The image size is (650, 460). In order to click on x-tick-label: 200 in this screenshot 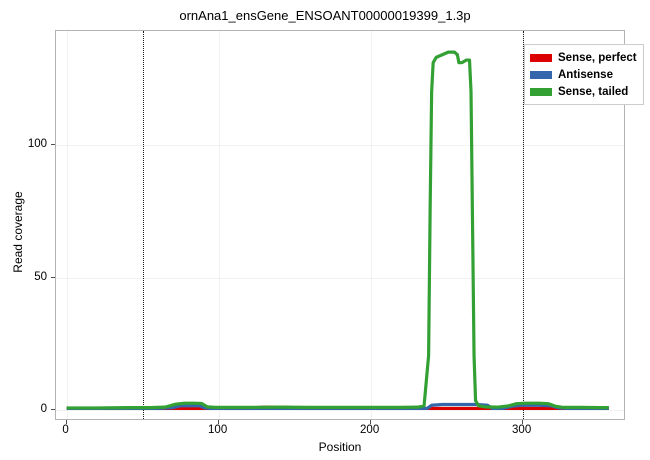, I will do `click(370, 430)`.